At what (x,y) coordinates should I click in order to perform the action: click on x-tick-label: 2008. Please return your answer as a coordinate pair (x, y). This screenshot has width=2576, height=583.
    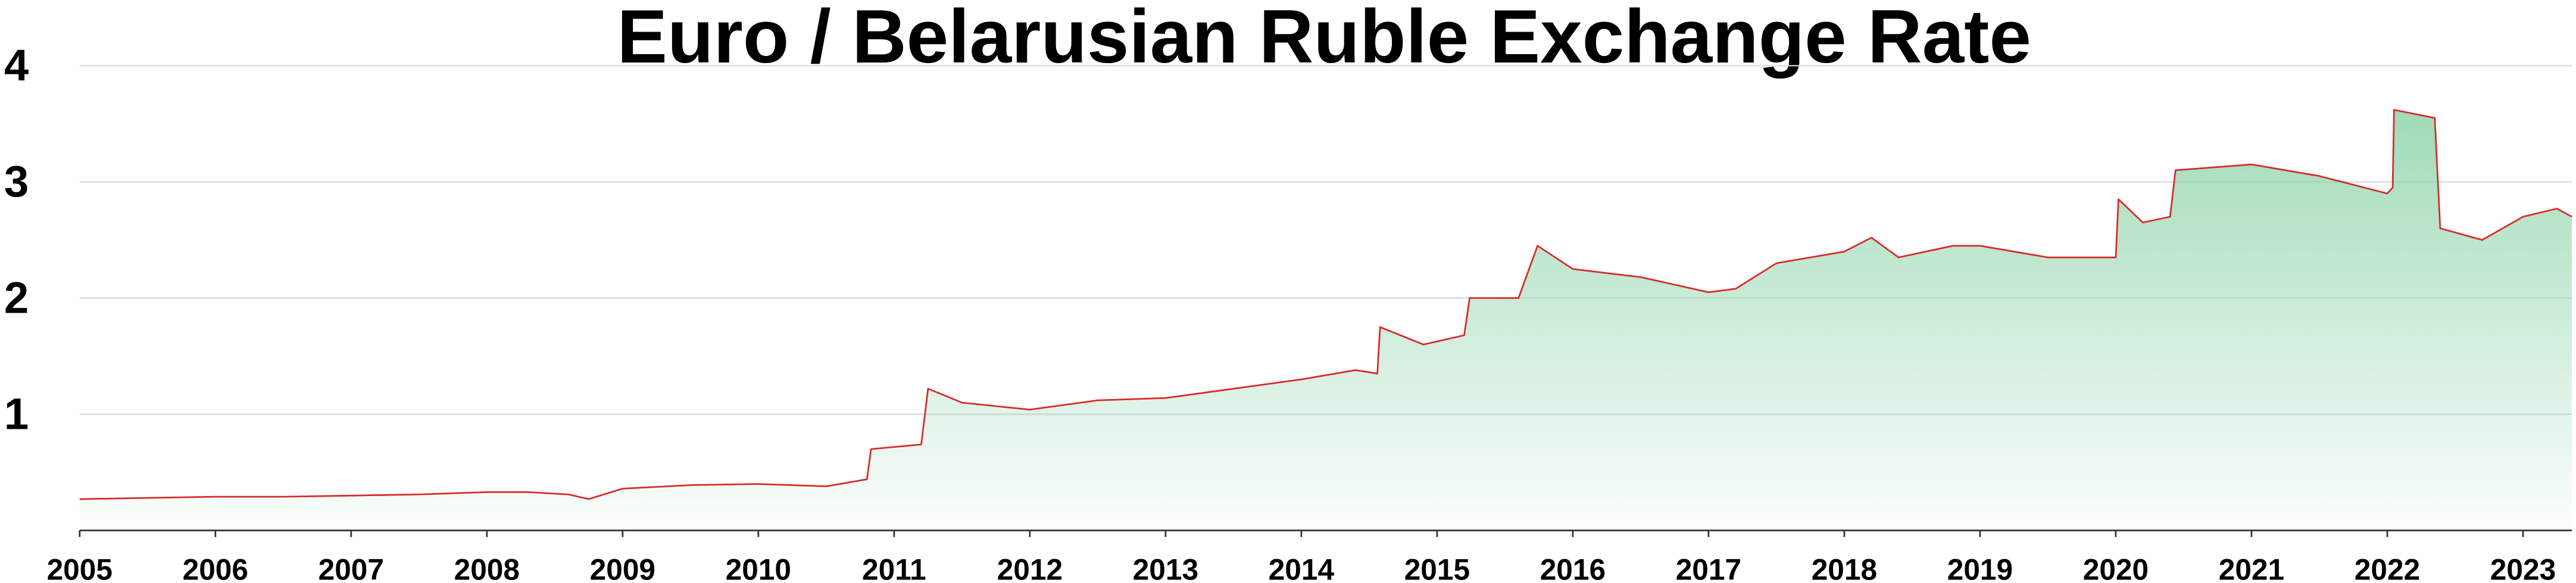
    Looking at the image, I should click on (487, 568).